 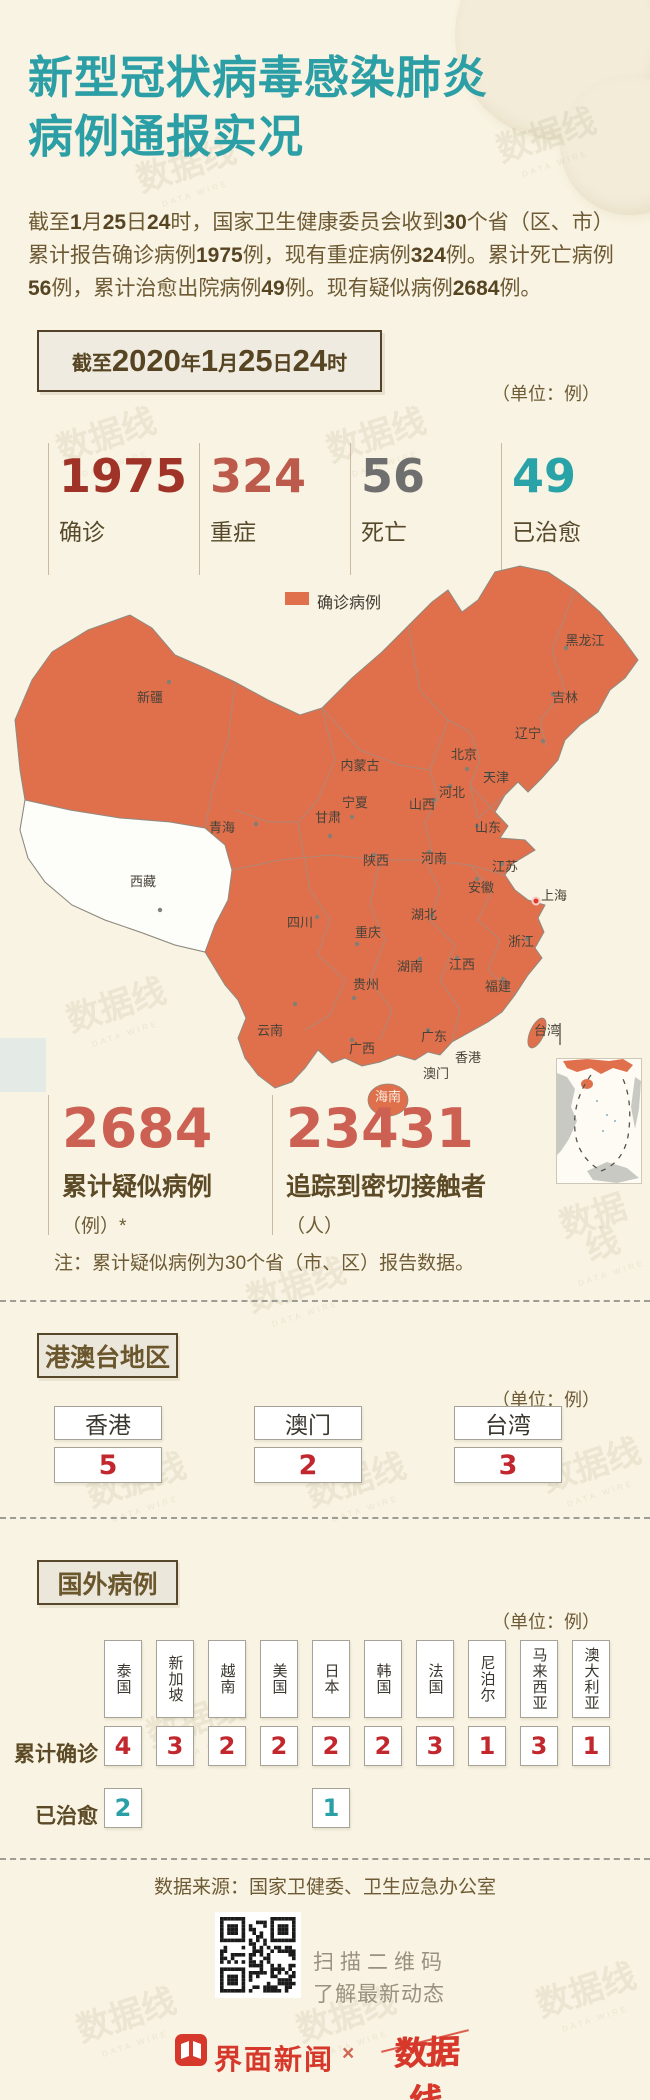 What do you see at coordinates (496, 777) in the screenshot?
I see `province-label-天津: 天津` at bounding box center [496, 777].